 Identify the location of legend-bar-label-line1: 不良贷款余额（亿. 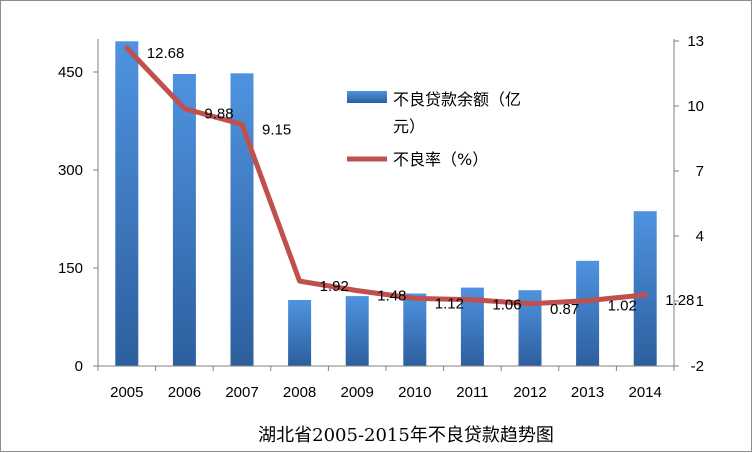
(457, 99).